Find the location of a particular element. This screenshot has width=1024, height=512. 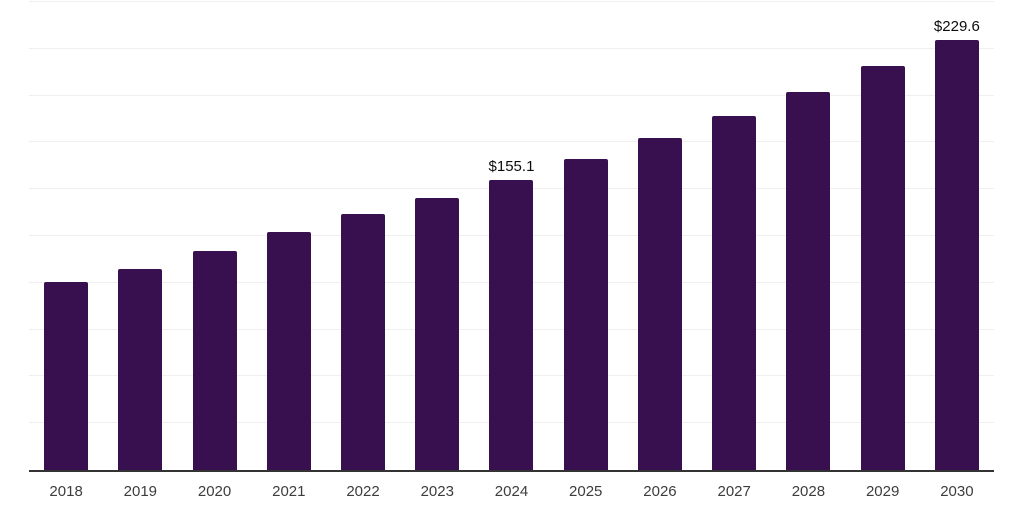

bar-slot-2023 is located at coordinates (437, 236).